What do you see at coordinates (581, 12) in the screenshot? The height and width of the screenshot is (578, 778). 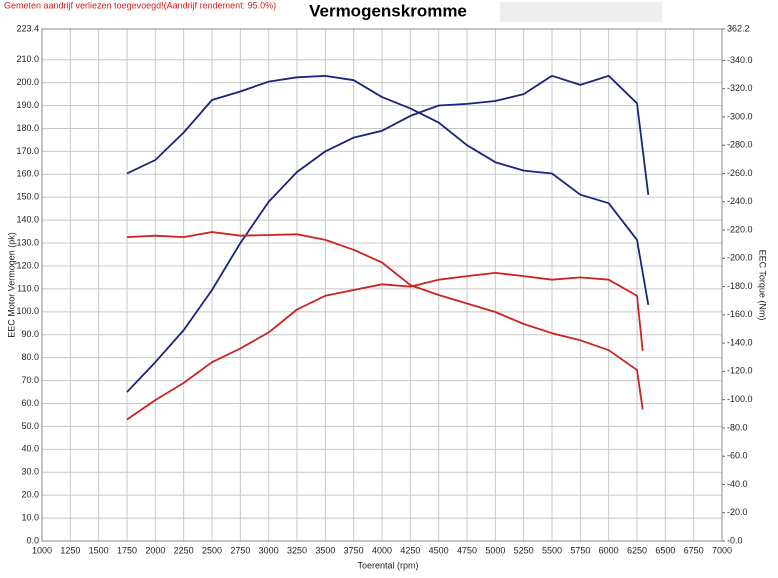 I see `header-box` at bounding box center [581, 12].